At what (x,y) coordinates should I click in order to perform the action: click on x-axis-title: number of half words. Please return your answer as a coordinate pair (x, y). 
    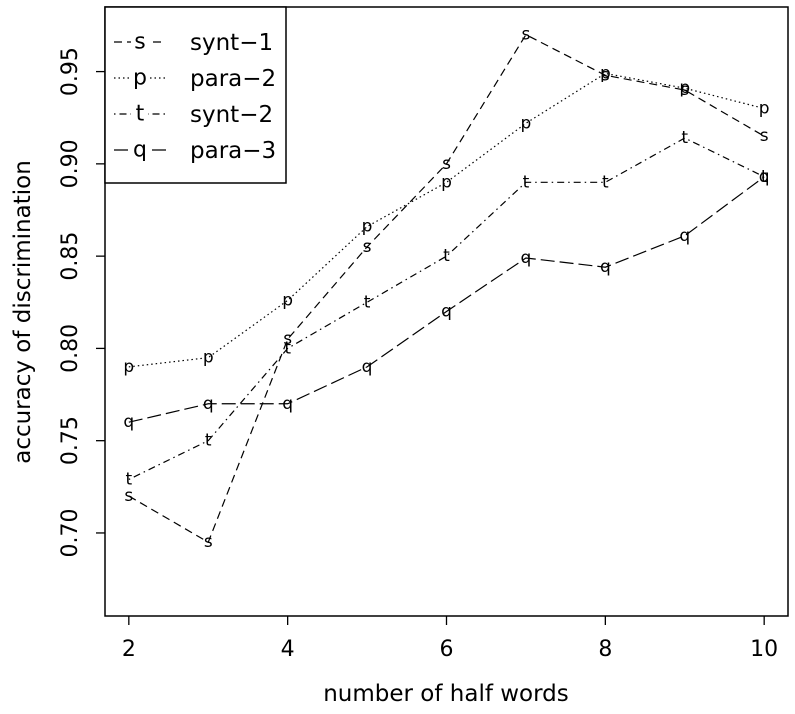
    Looking at the image, I should click on (446, 694).